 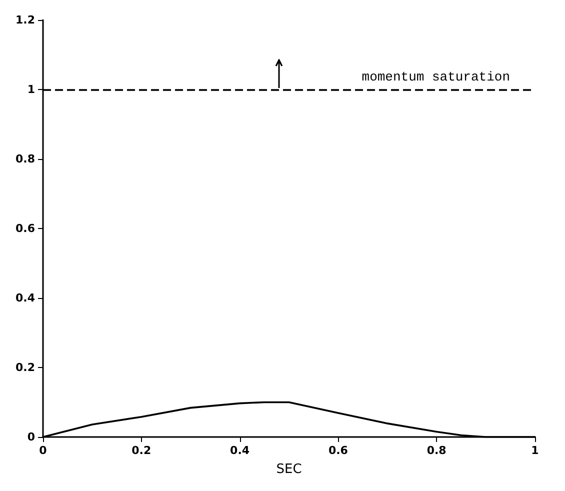 What do you see at coordinates (338, 450) in the screenshot?
I see `x-tick-label: 0.6` at bounding box center [338, 450].